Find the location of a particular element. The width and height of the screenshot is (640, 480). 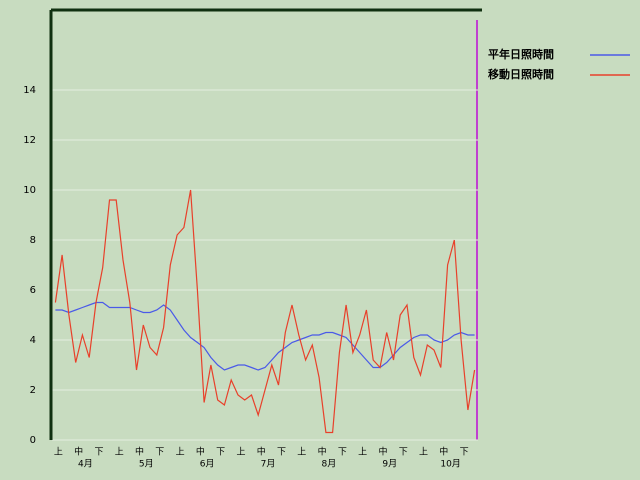

legend-label: 移動日照時間 is located at coordinates (521, 74).